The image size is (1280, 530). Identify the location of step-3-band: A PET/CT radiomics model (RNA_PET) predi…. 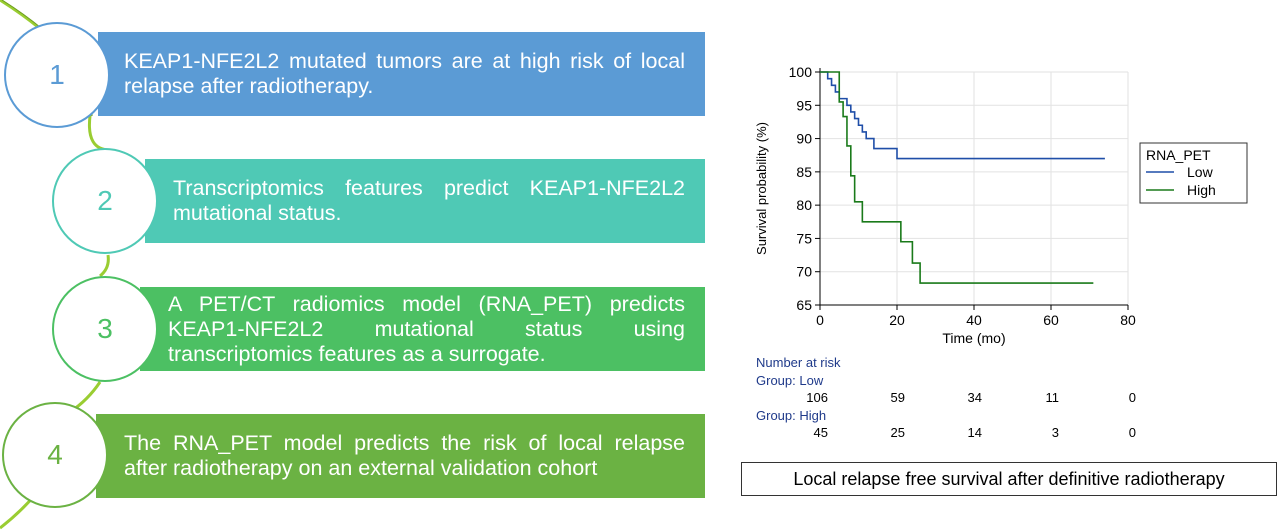
(422, 329).